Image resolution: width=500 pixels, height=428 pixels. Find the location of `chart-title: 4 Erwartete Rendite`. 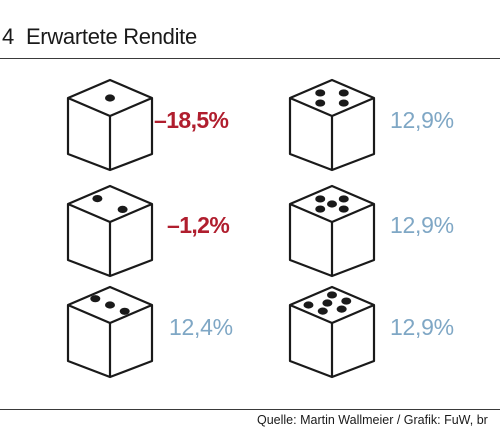

chart-title: 4 Erwartete Rendite is located at coordinates (99, 37).